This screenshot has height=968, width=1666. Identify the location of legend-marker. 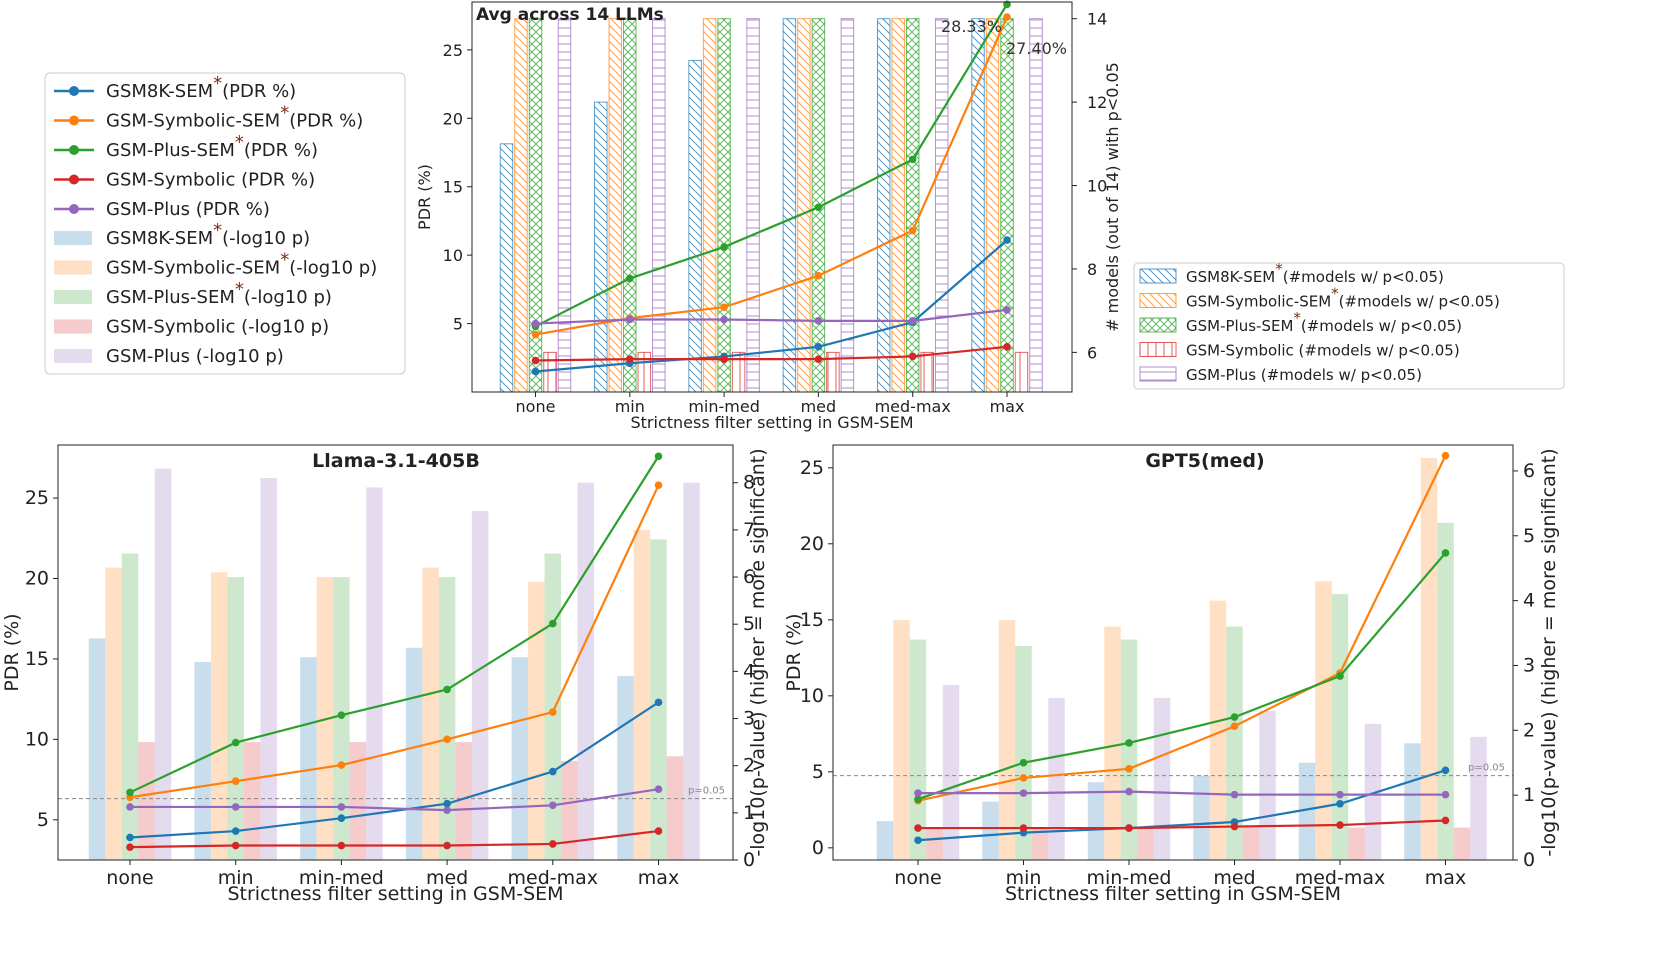
(74, 150).